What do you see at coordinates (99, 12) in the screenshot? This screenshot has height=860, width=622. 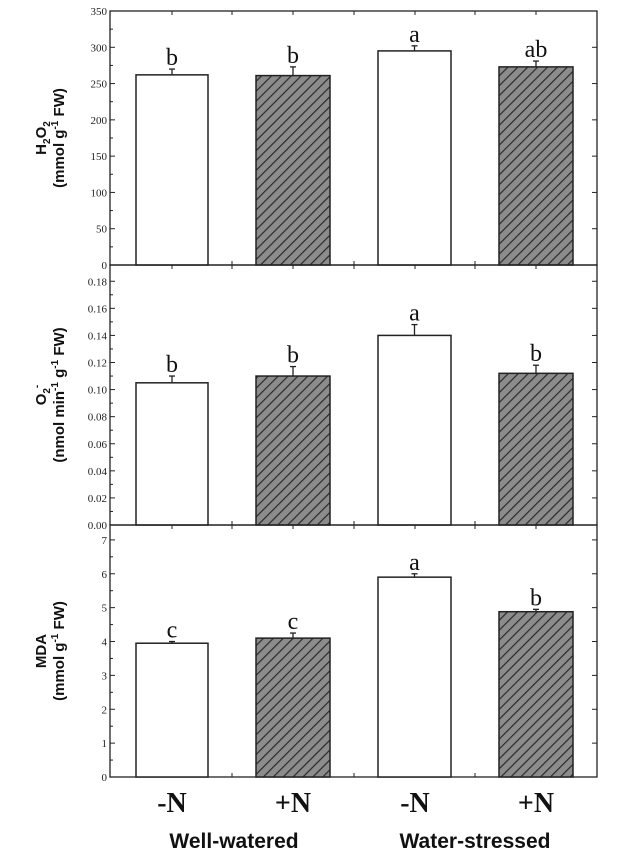 I see `y-tick-label: 350` at bounding box center [99, 12].